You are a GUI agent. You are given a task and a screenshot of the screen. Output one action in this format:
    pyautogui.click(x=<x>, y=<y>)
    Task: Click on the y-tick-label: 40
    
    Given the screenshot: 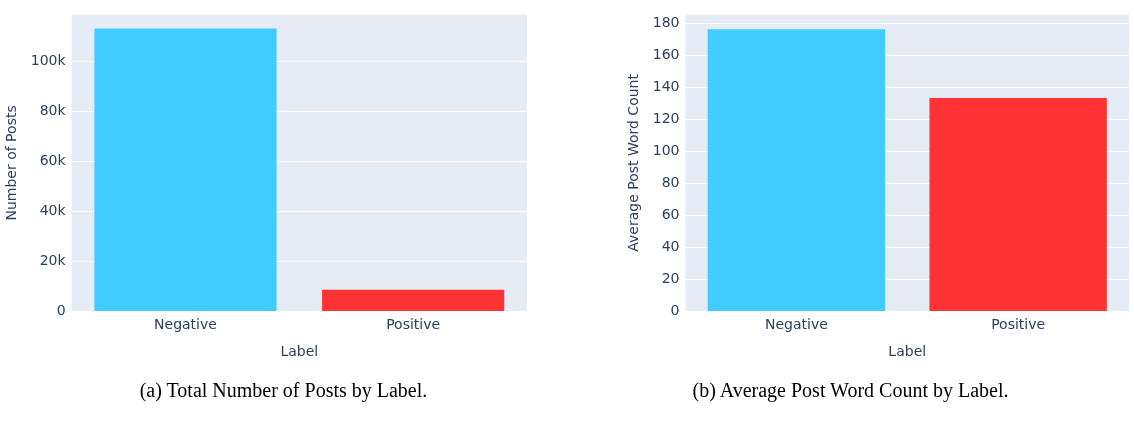 What is the action you would take?
    pyautogui.click(x=670, y=246)
    